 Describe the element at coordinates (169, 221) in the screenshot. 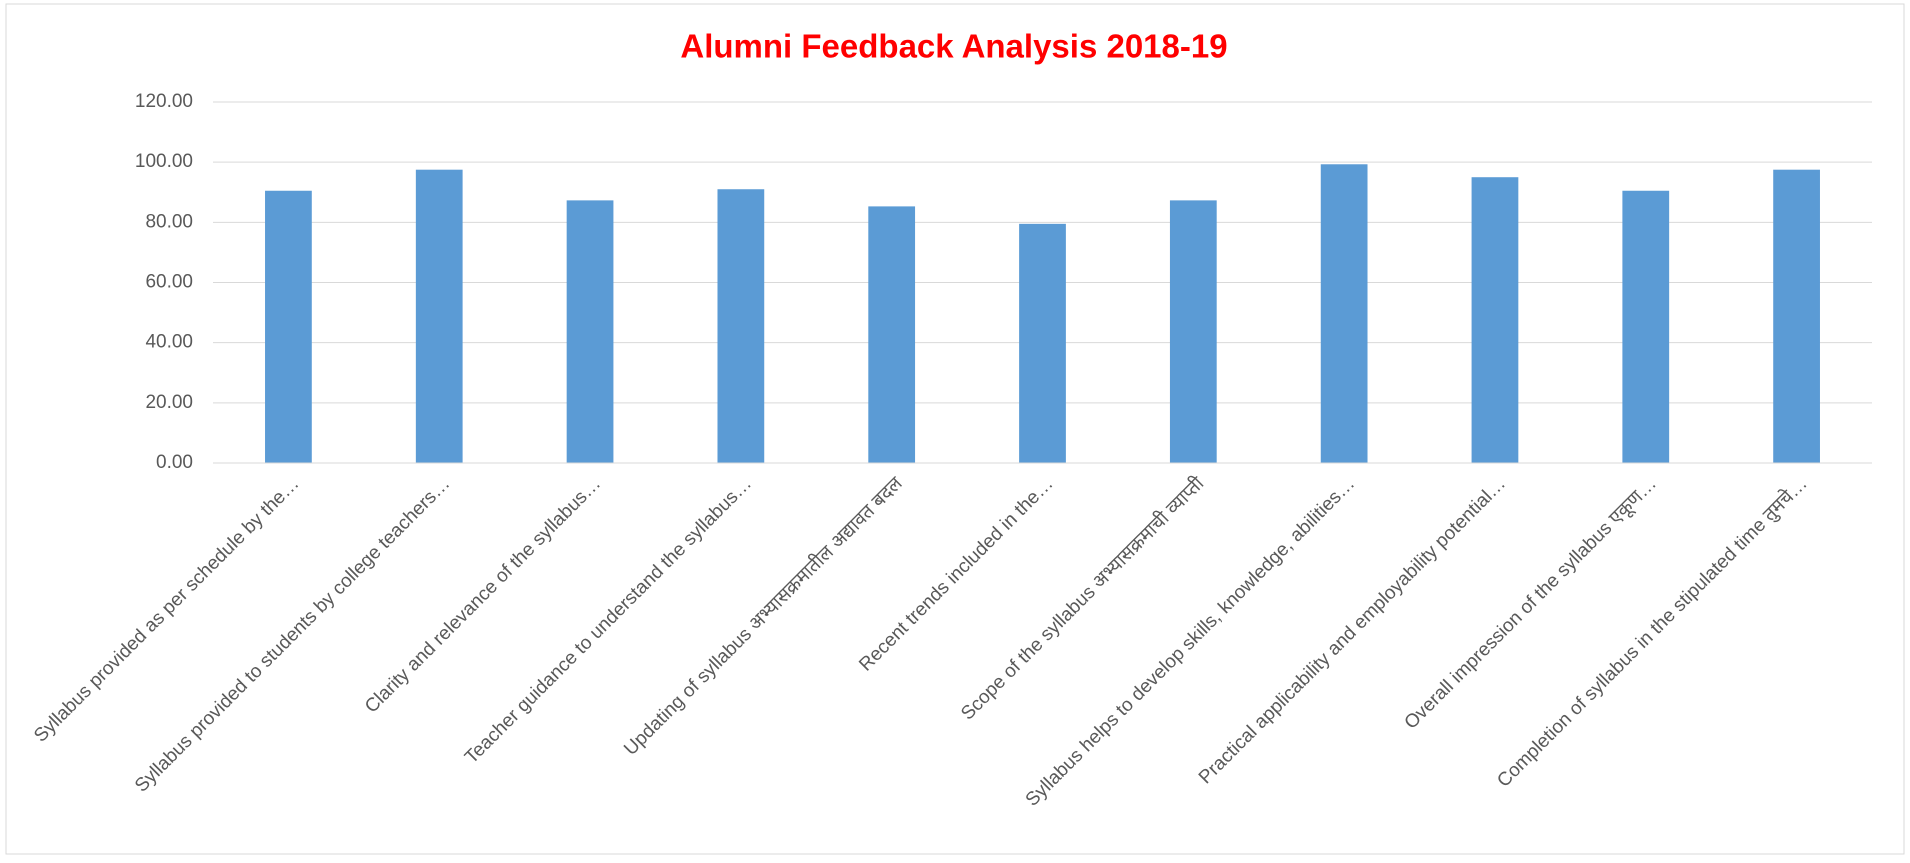

I see `y-tick-label: 80.00` at that location.